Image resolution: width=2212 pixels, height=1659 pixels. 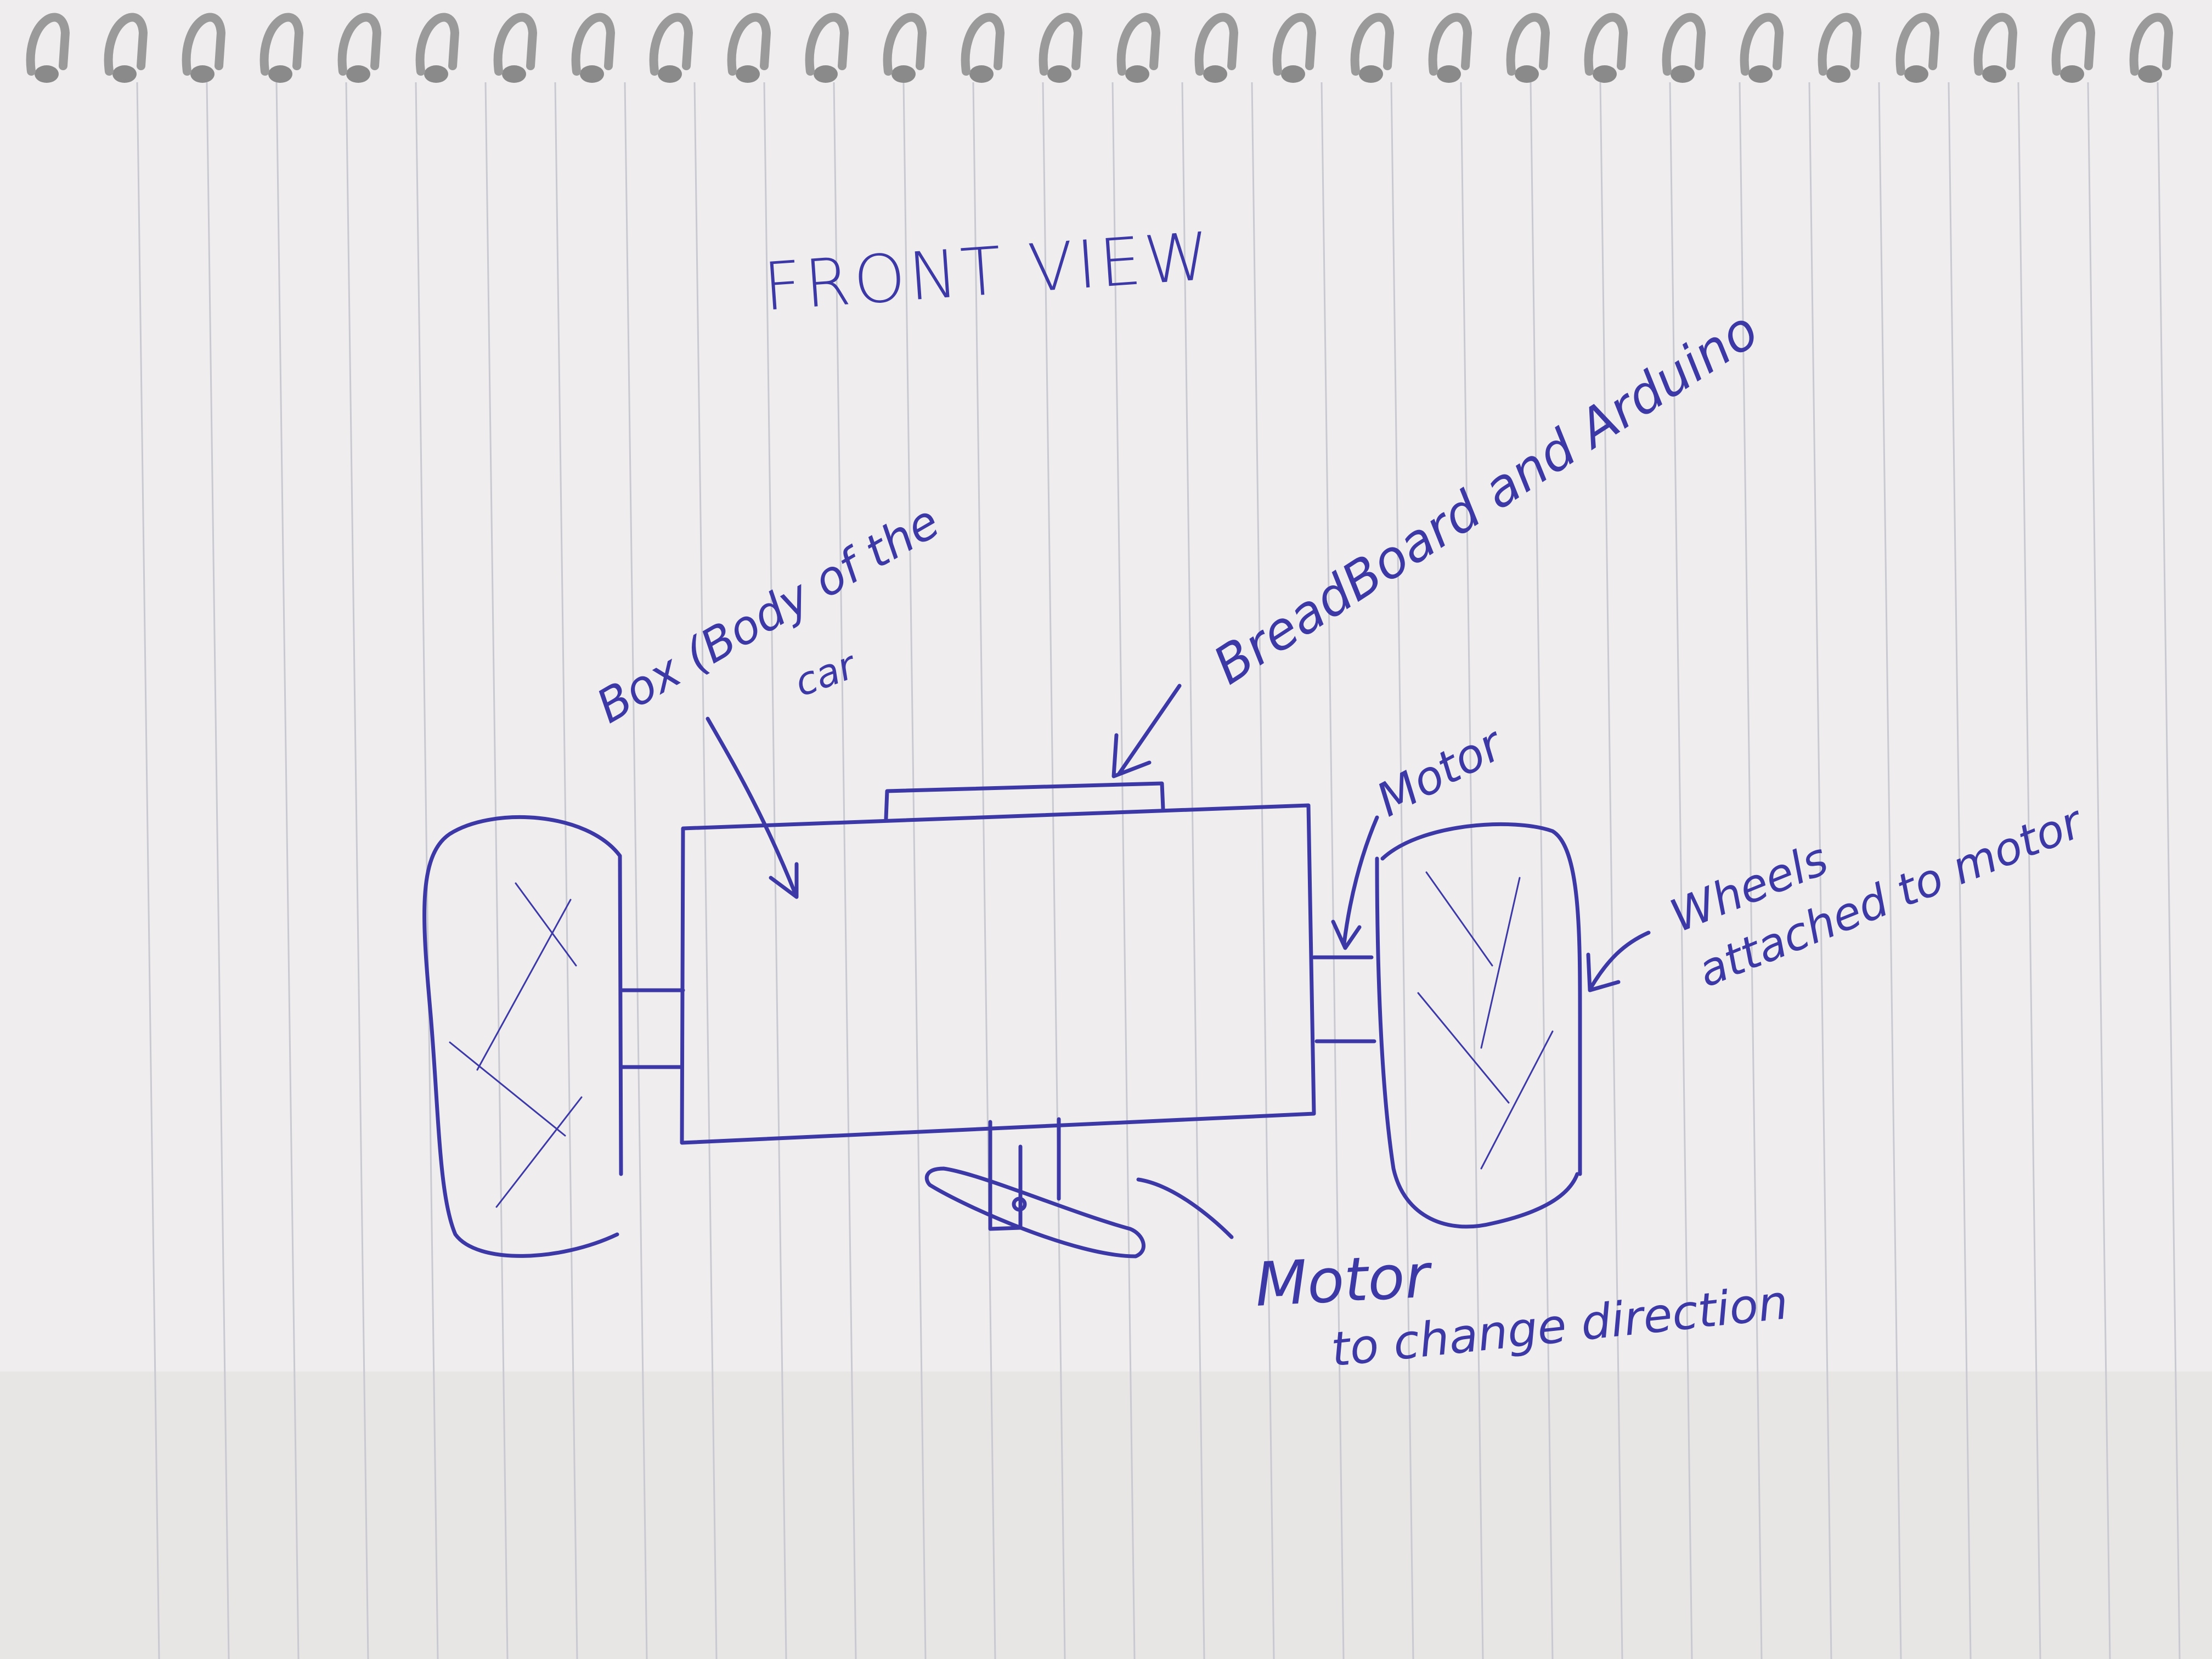 I want to click on steering-pivot, so click(x=1019, y=1204).